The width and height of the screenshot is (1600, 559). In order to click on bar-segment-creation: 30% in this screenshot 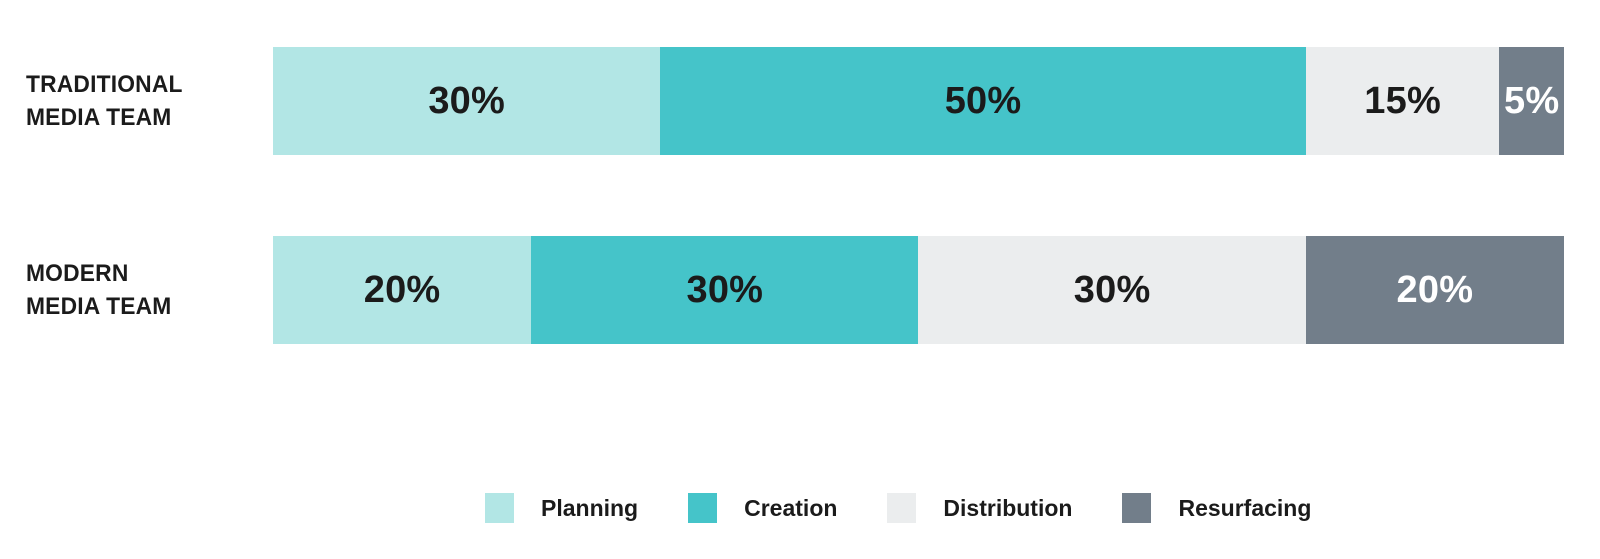, I will do `click(725, 290)`.